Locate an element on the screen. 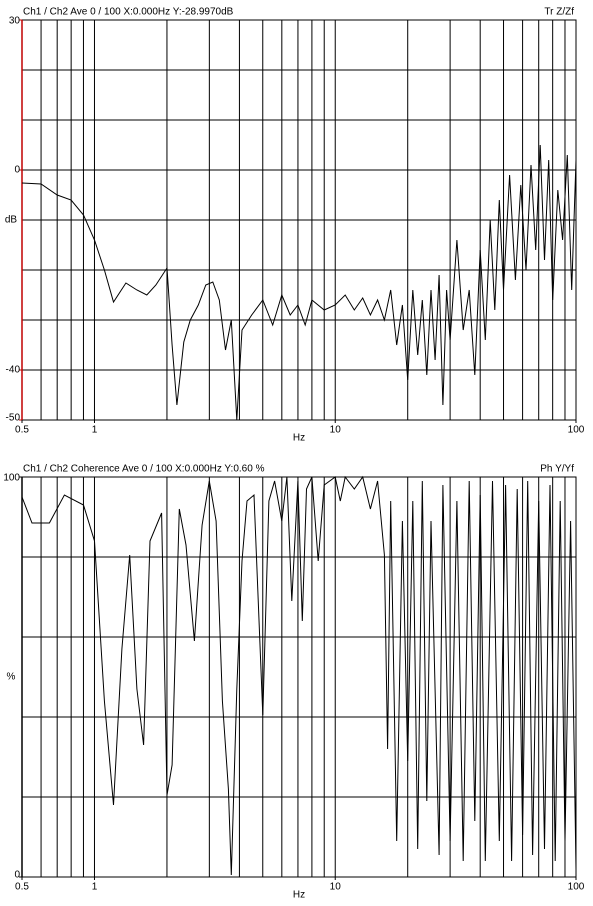 Image resolution: width=593 pixels, height=906 pixels. y-tick-label: -40 is located at coordinates (13, 370).